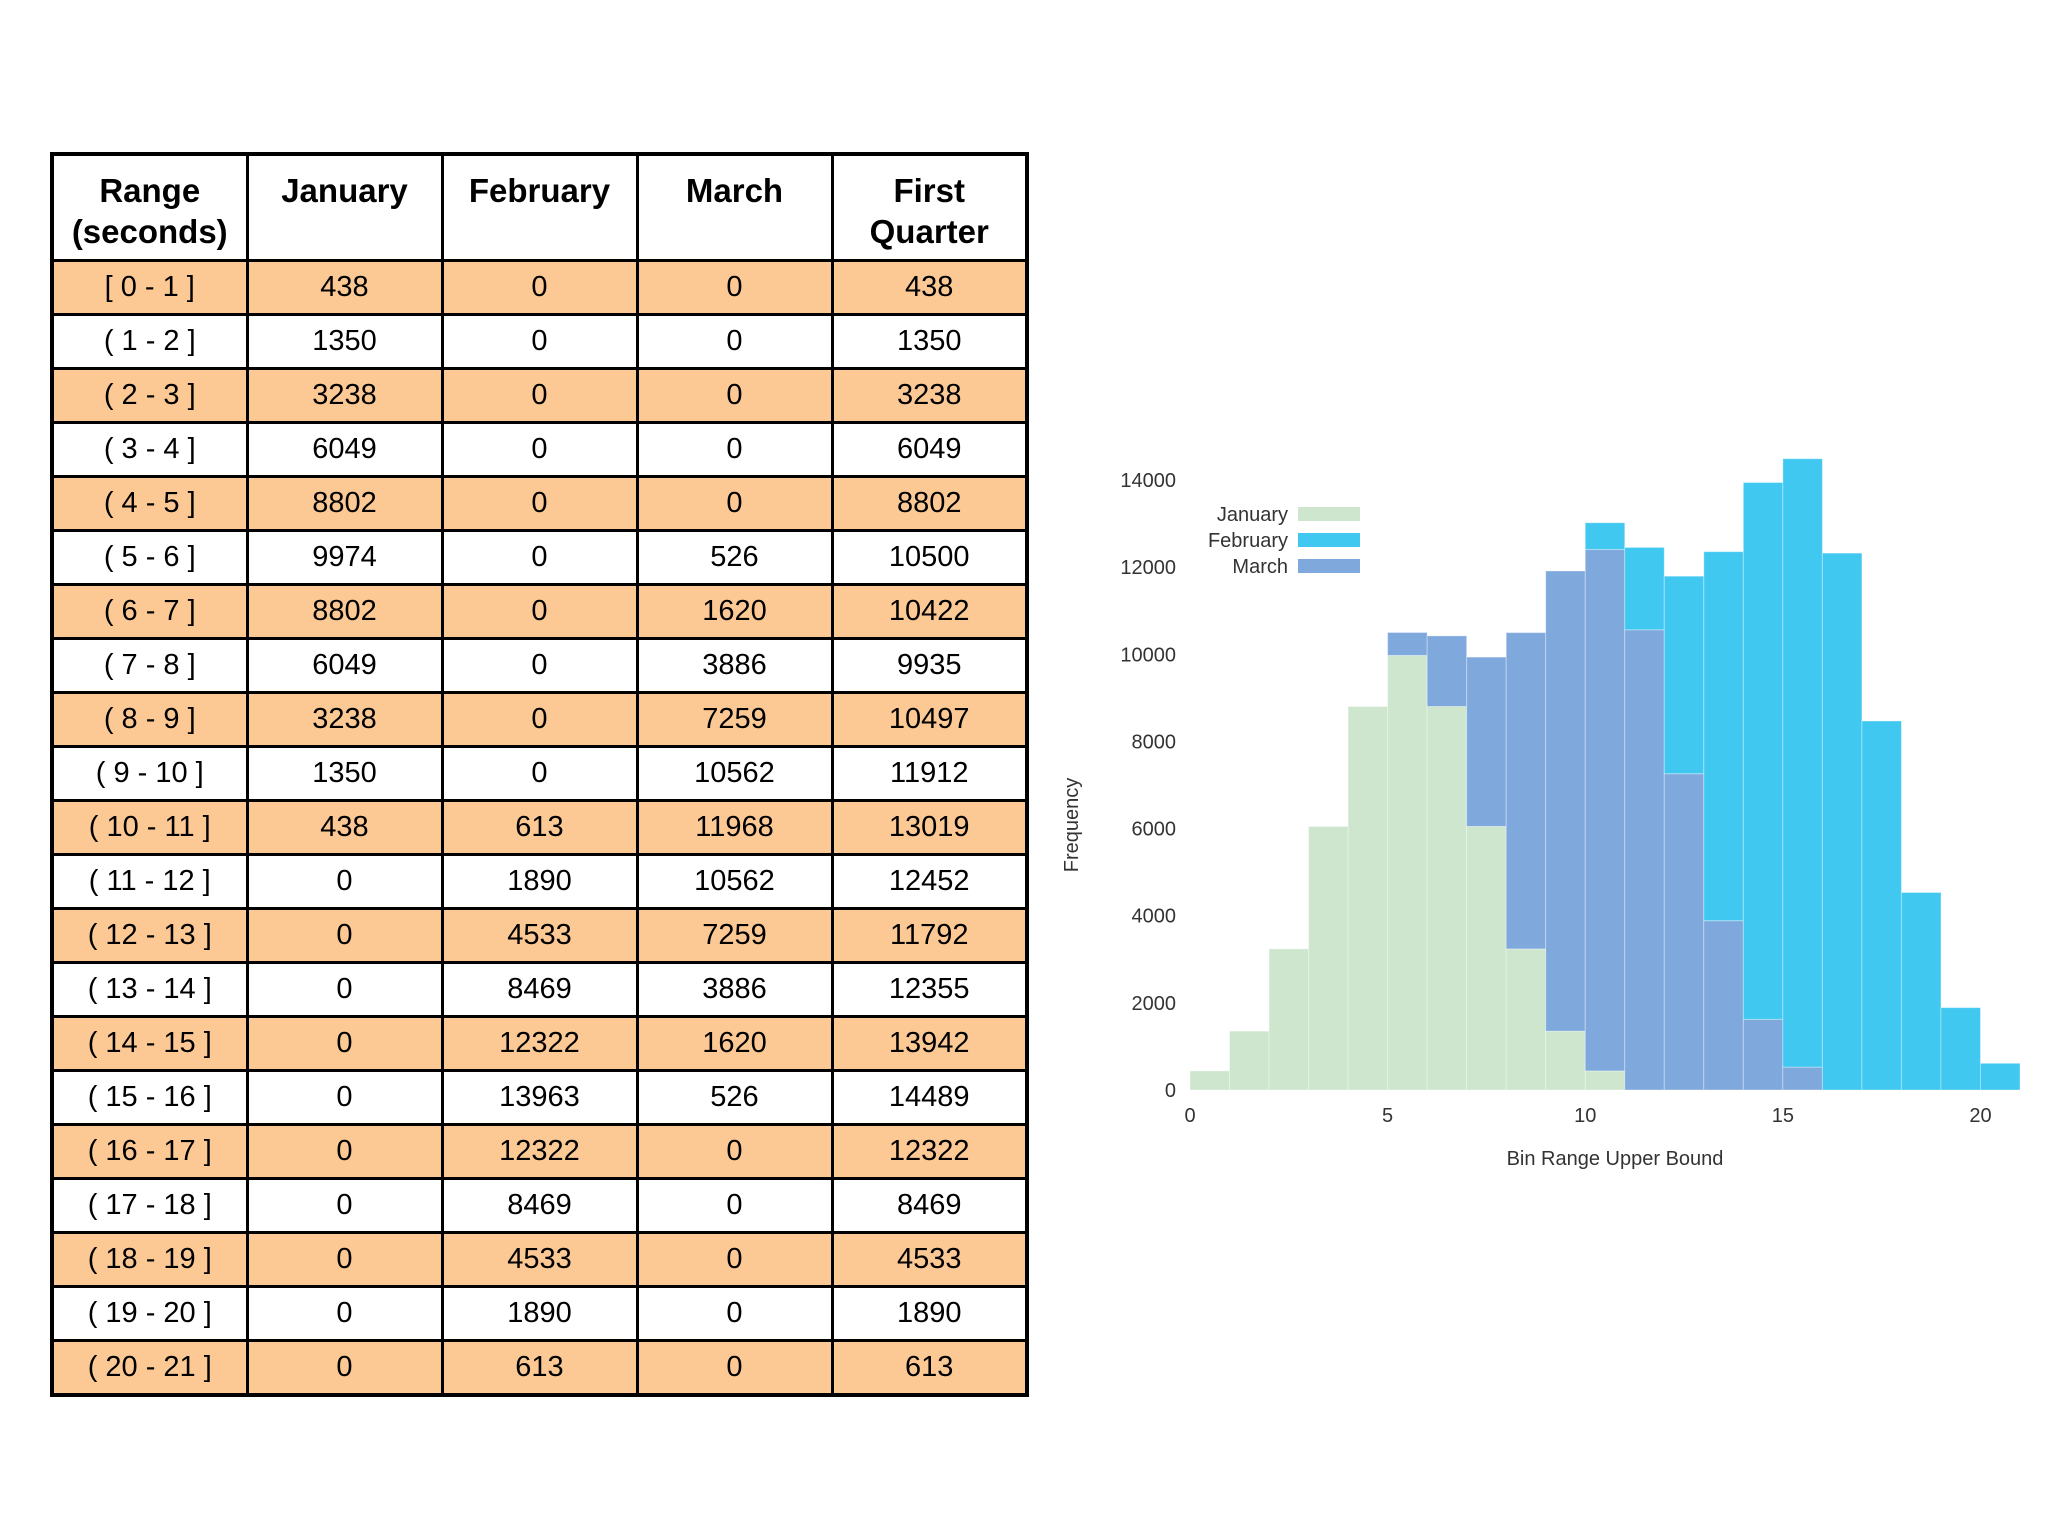 The image size is (2048, 1536). I want to click on table-row: ( 20 - 21 ] 0 613 0 613, so click(539, 1367).